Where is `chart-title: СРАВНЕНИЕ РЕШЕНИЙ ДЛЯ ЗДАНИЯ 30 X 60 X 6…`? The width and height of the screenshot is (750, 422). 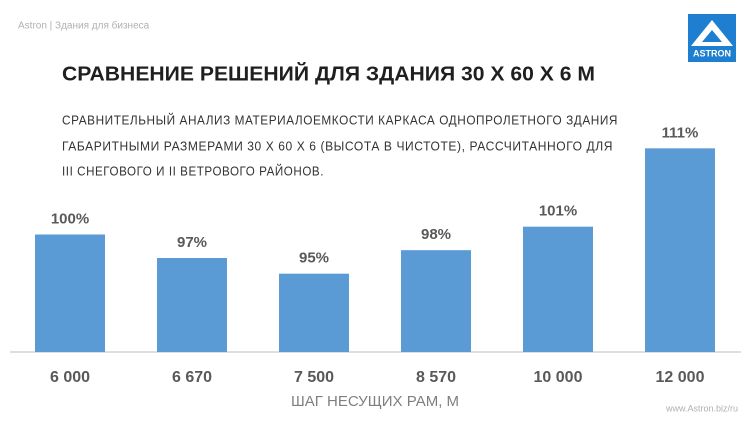
chart-title: СРАВНЕНИЕ РЕШЕНИЙ ДЛЯ ЗДАНИЯ 30 X 60 X 6… is located at coordinates (328, 73).